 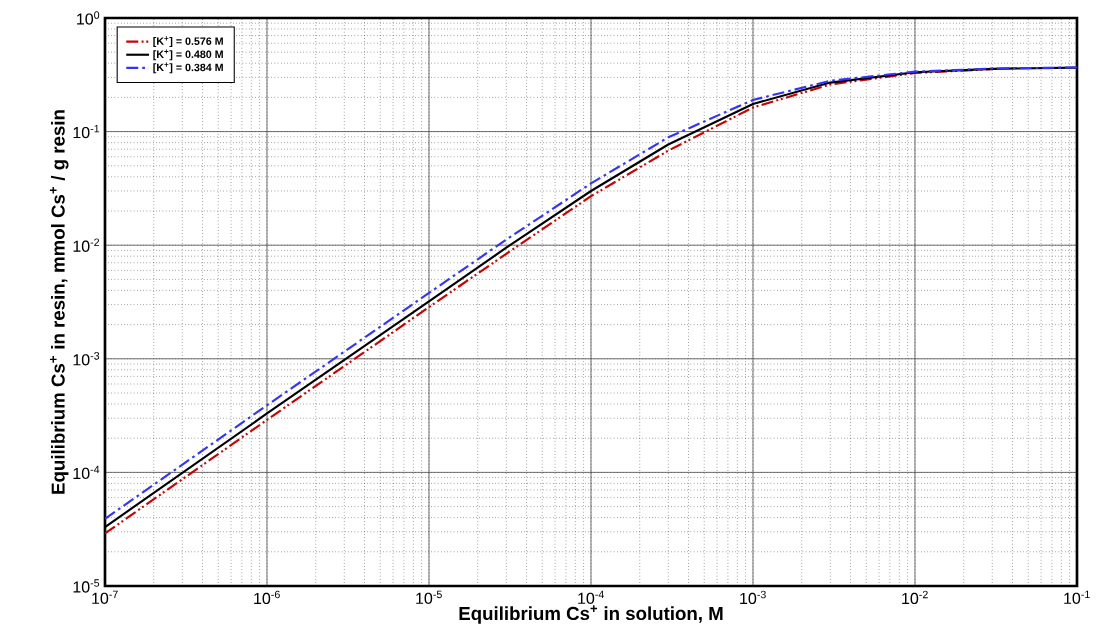 I want to click on x-axis-title: Equilibrium Cs$^{+}$ in solution, M, so click(x=591, y=614).